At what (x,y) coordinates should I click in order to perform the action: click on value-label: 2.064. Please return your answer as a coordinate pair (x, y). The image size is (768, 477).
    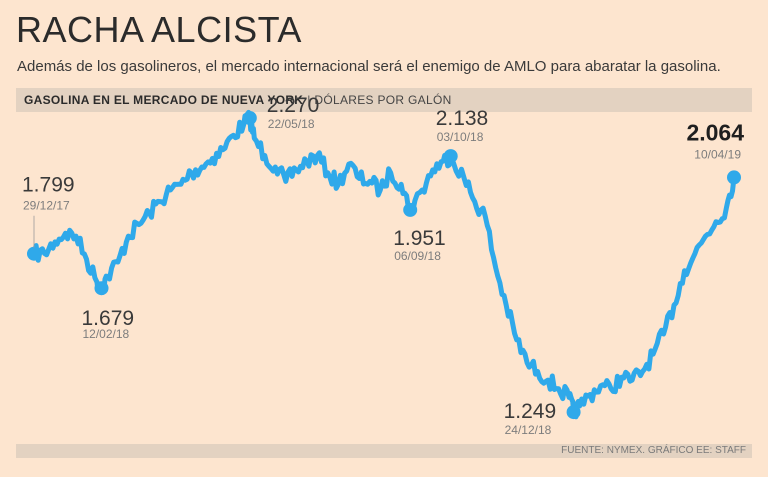
    Looking at the image, I should click on (715, 132).